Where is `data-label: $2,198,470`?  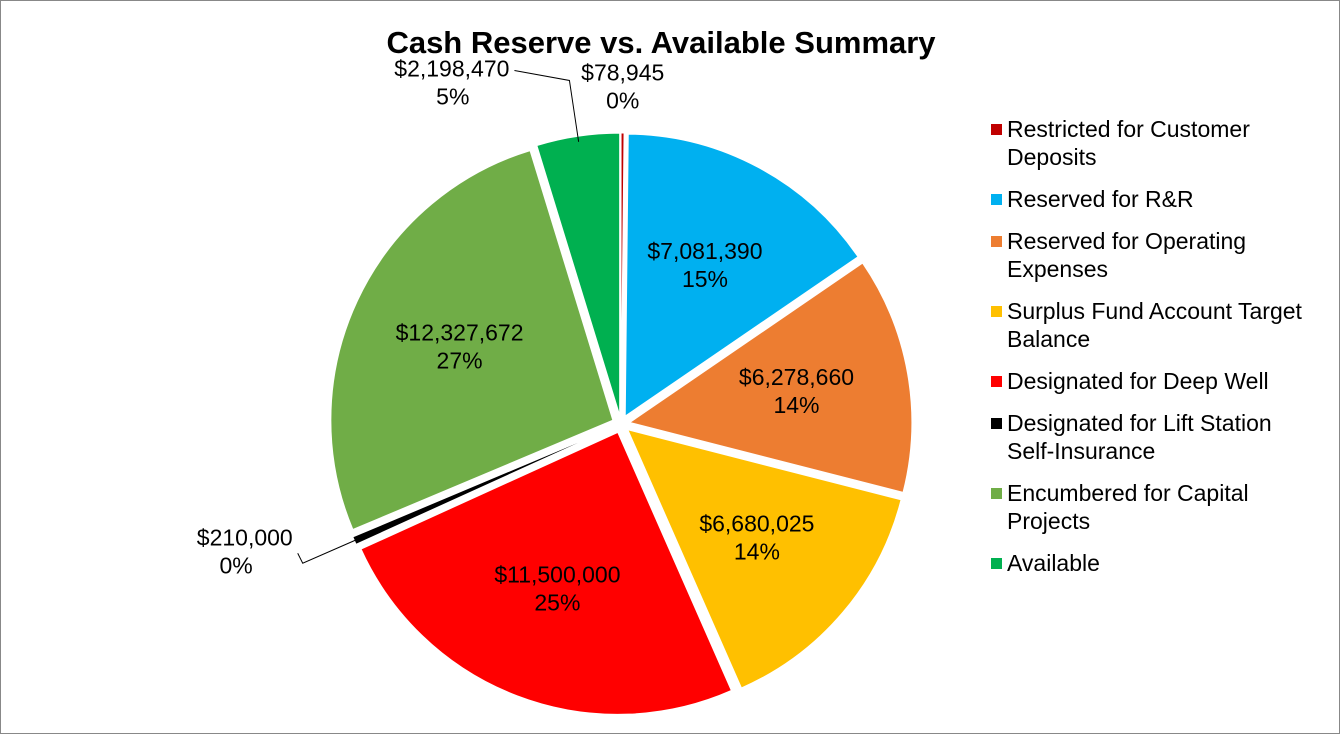
data-label: $2,198,470 is located at coordinates (451, 69).